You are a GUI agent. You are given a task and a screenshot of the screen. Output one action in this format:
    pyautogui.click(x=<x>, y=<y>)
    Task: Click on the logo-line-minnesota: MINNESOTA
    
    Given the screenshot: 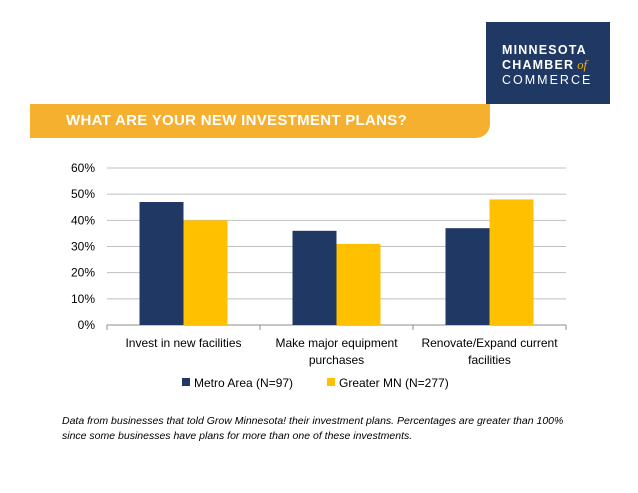 What is the action you would take?
    pyautogui.click(x=544, y=50)
    